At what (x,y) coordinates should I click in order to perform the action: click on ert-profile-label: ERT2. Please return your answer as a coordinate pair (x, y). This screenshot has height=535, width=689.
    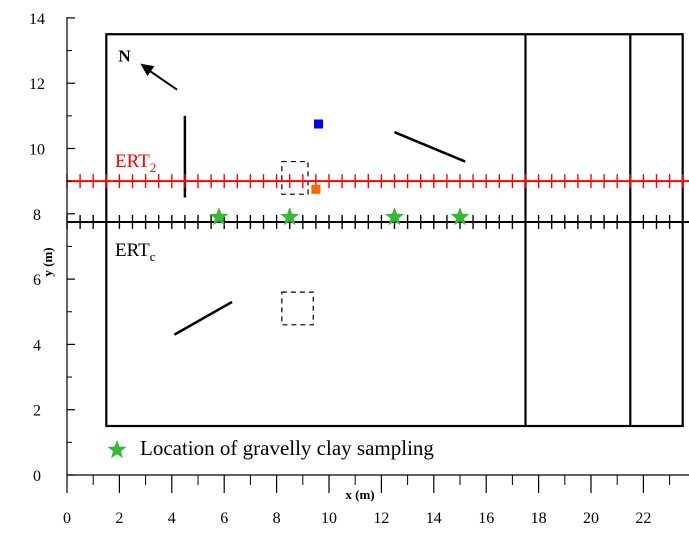
    Looking at the image, I should click on (135, 163).